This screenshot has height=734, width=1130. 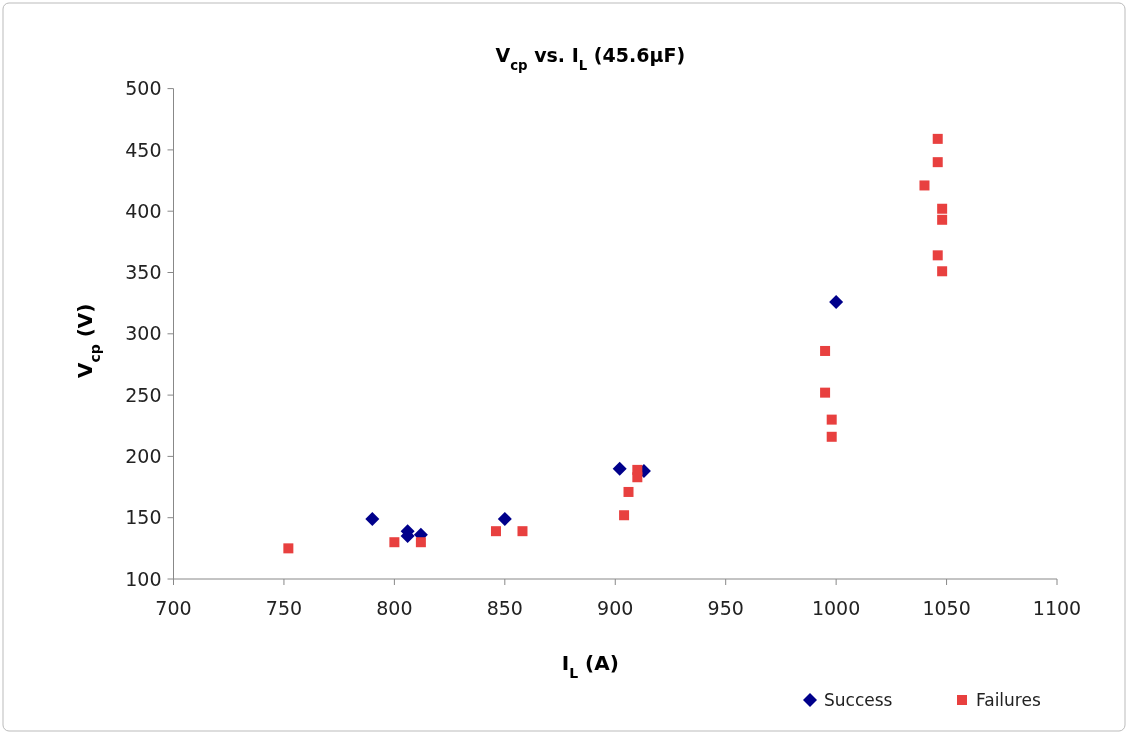 I want to click on y-tick-label: 300, so click(x=143, y=333).